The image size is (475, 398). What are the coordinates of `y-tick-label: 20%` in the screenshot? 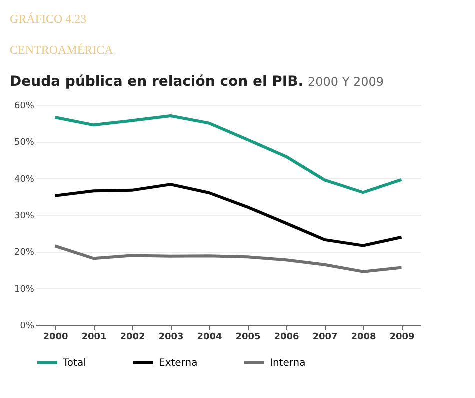 It's located at (24, 253).